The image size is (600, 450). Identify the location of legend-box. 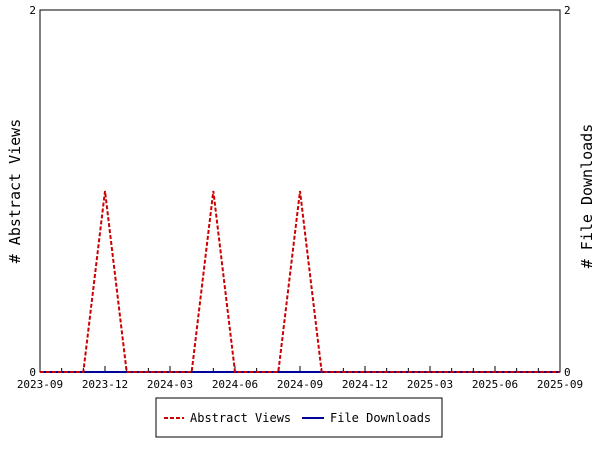
(299, 417).